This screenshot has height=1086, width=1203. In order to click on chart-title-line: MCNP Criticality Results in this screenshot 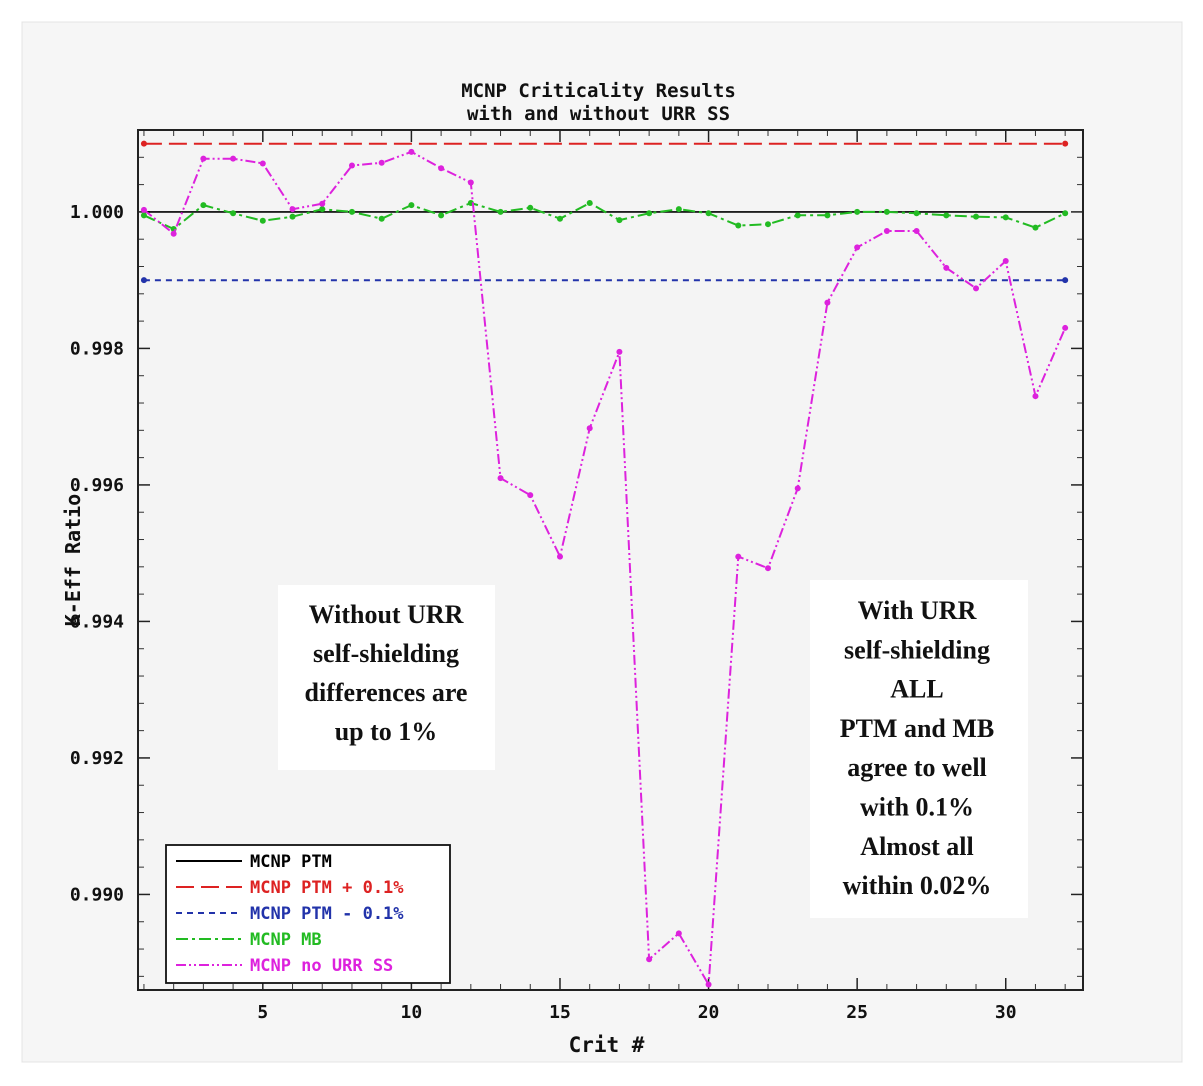, I will do `click(598, 91)`.